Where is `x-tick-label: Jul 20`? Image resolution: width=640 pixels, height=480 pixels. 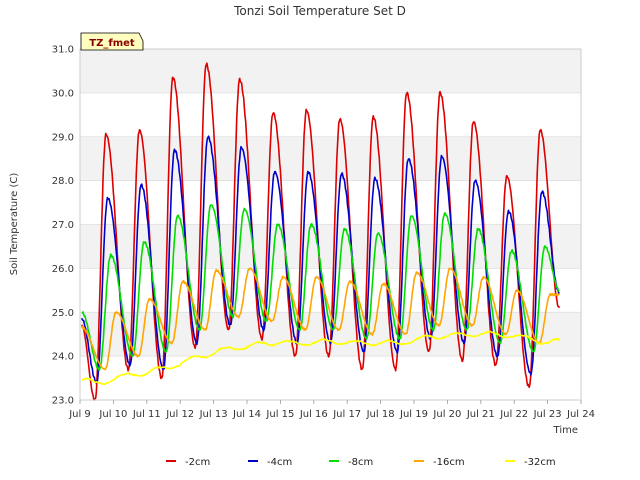
x-tick-label: Jul 20 is located at coordinates (446, 414).